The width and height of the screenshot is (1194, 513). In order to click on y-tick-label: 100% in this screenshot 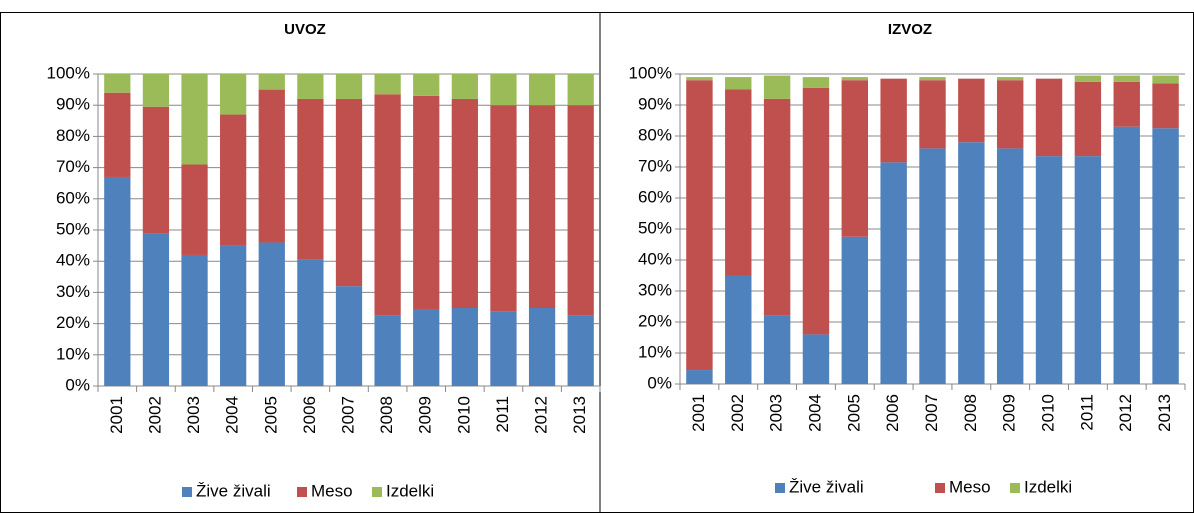, I will do `click(68, 72)`.